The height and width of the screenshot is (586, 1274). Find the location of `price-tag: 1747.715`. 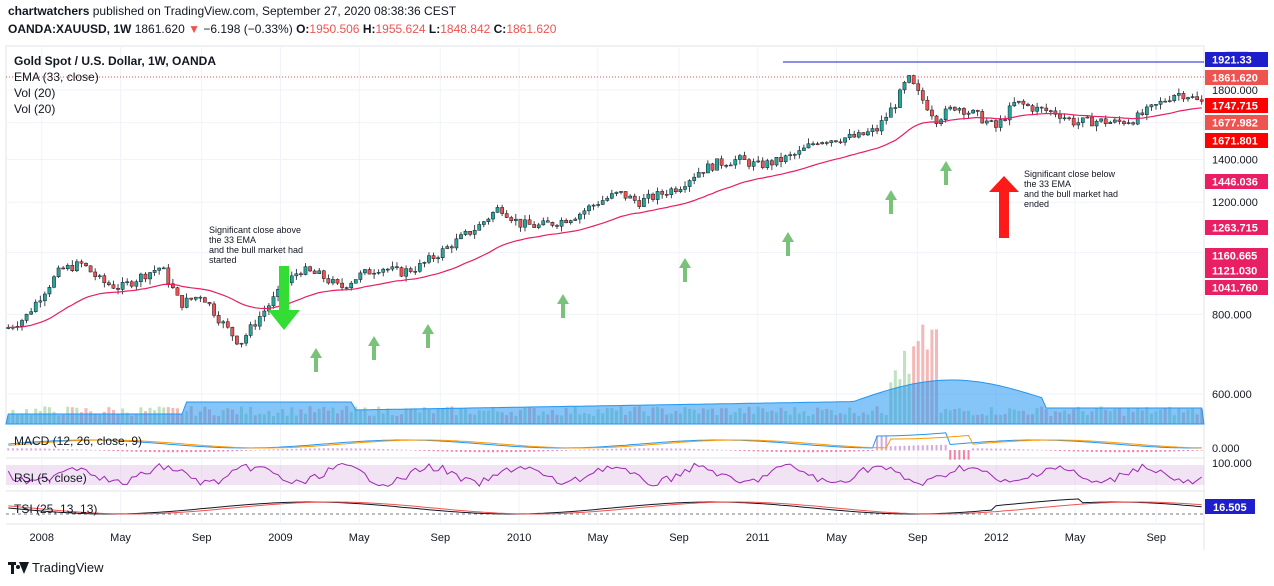

price-tag: 1747.715 is located at coordinates (1236, 105).